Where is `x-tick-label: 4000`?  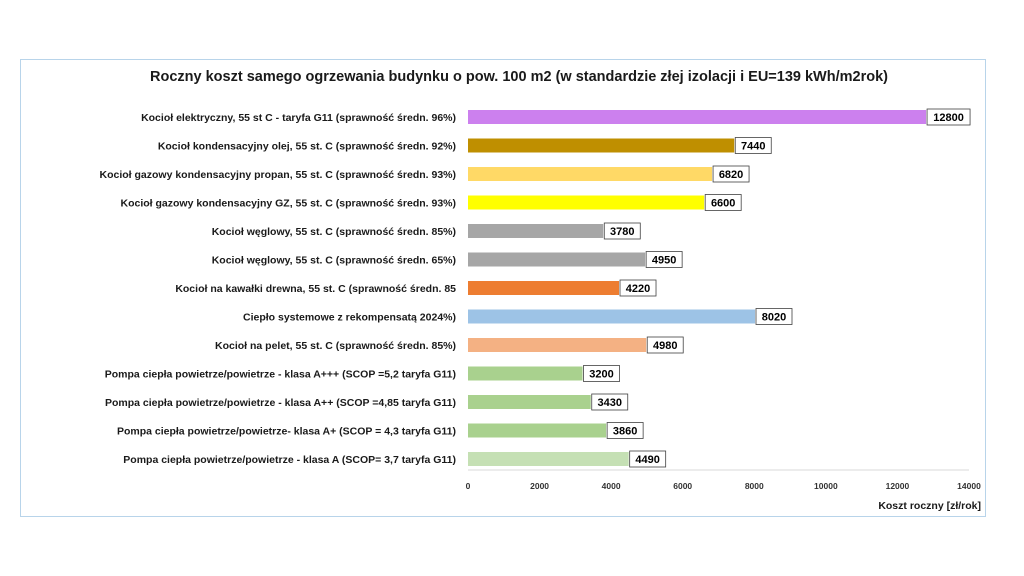
x-tick-label: 4000 is located at coordinates (611, 486).